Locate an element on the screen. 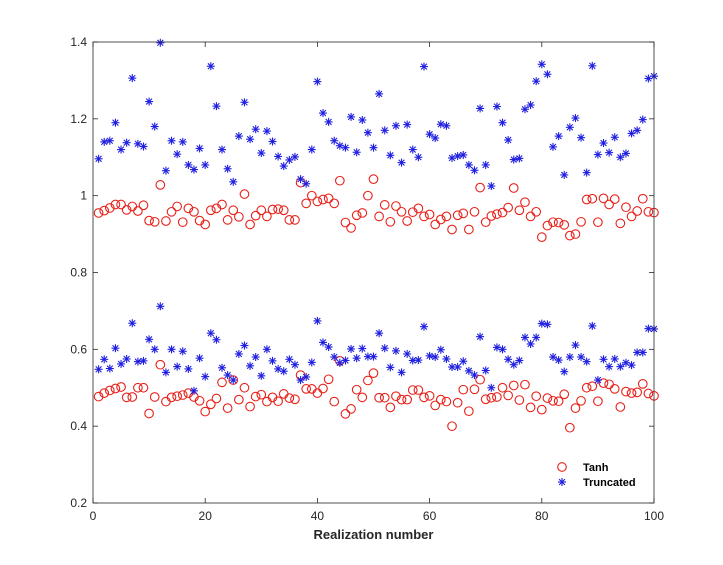  y-tick-label: 0.4 is located at coordinates (78, 426).